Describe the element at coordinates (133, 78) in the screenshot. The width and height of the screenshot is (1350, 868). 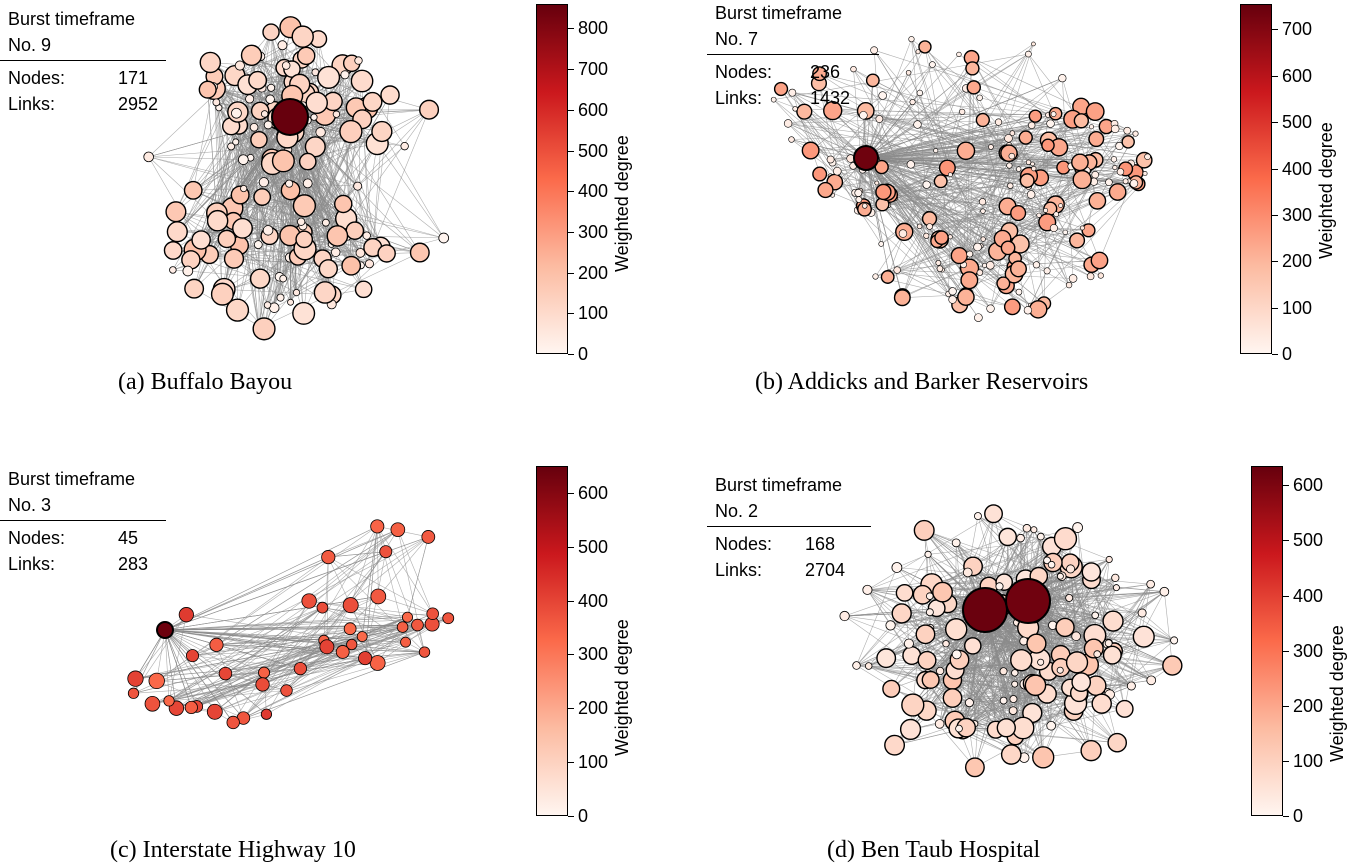
I see `nodes-value: 171` at that location.